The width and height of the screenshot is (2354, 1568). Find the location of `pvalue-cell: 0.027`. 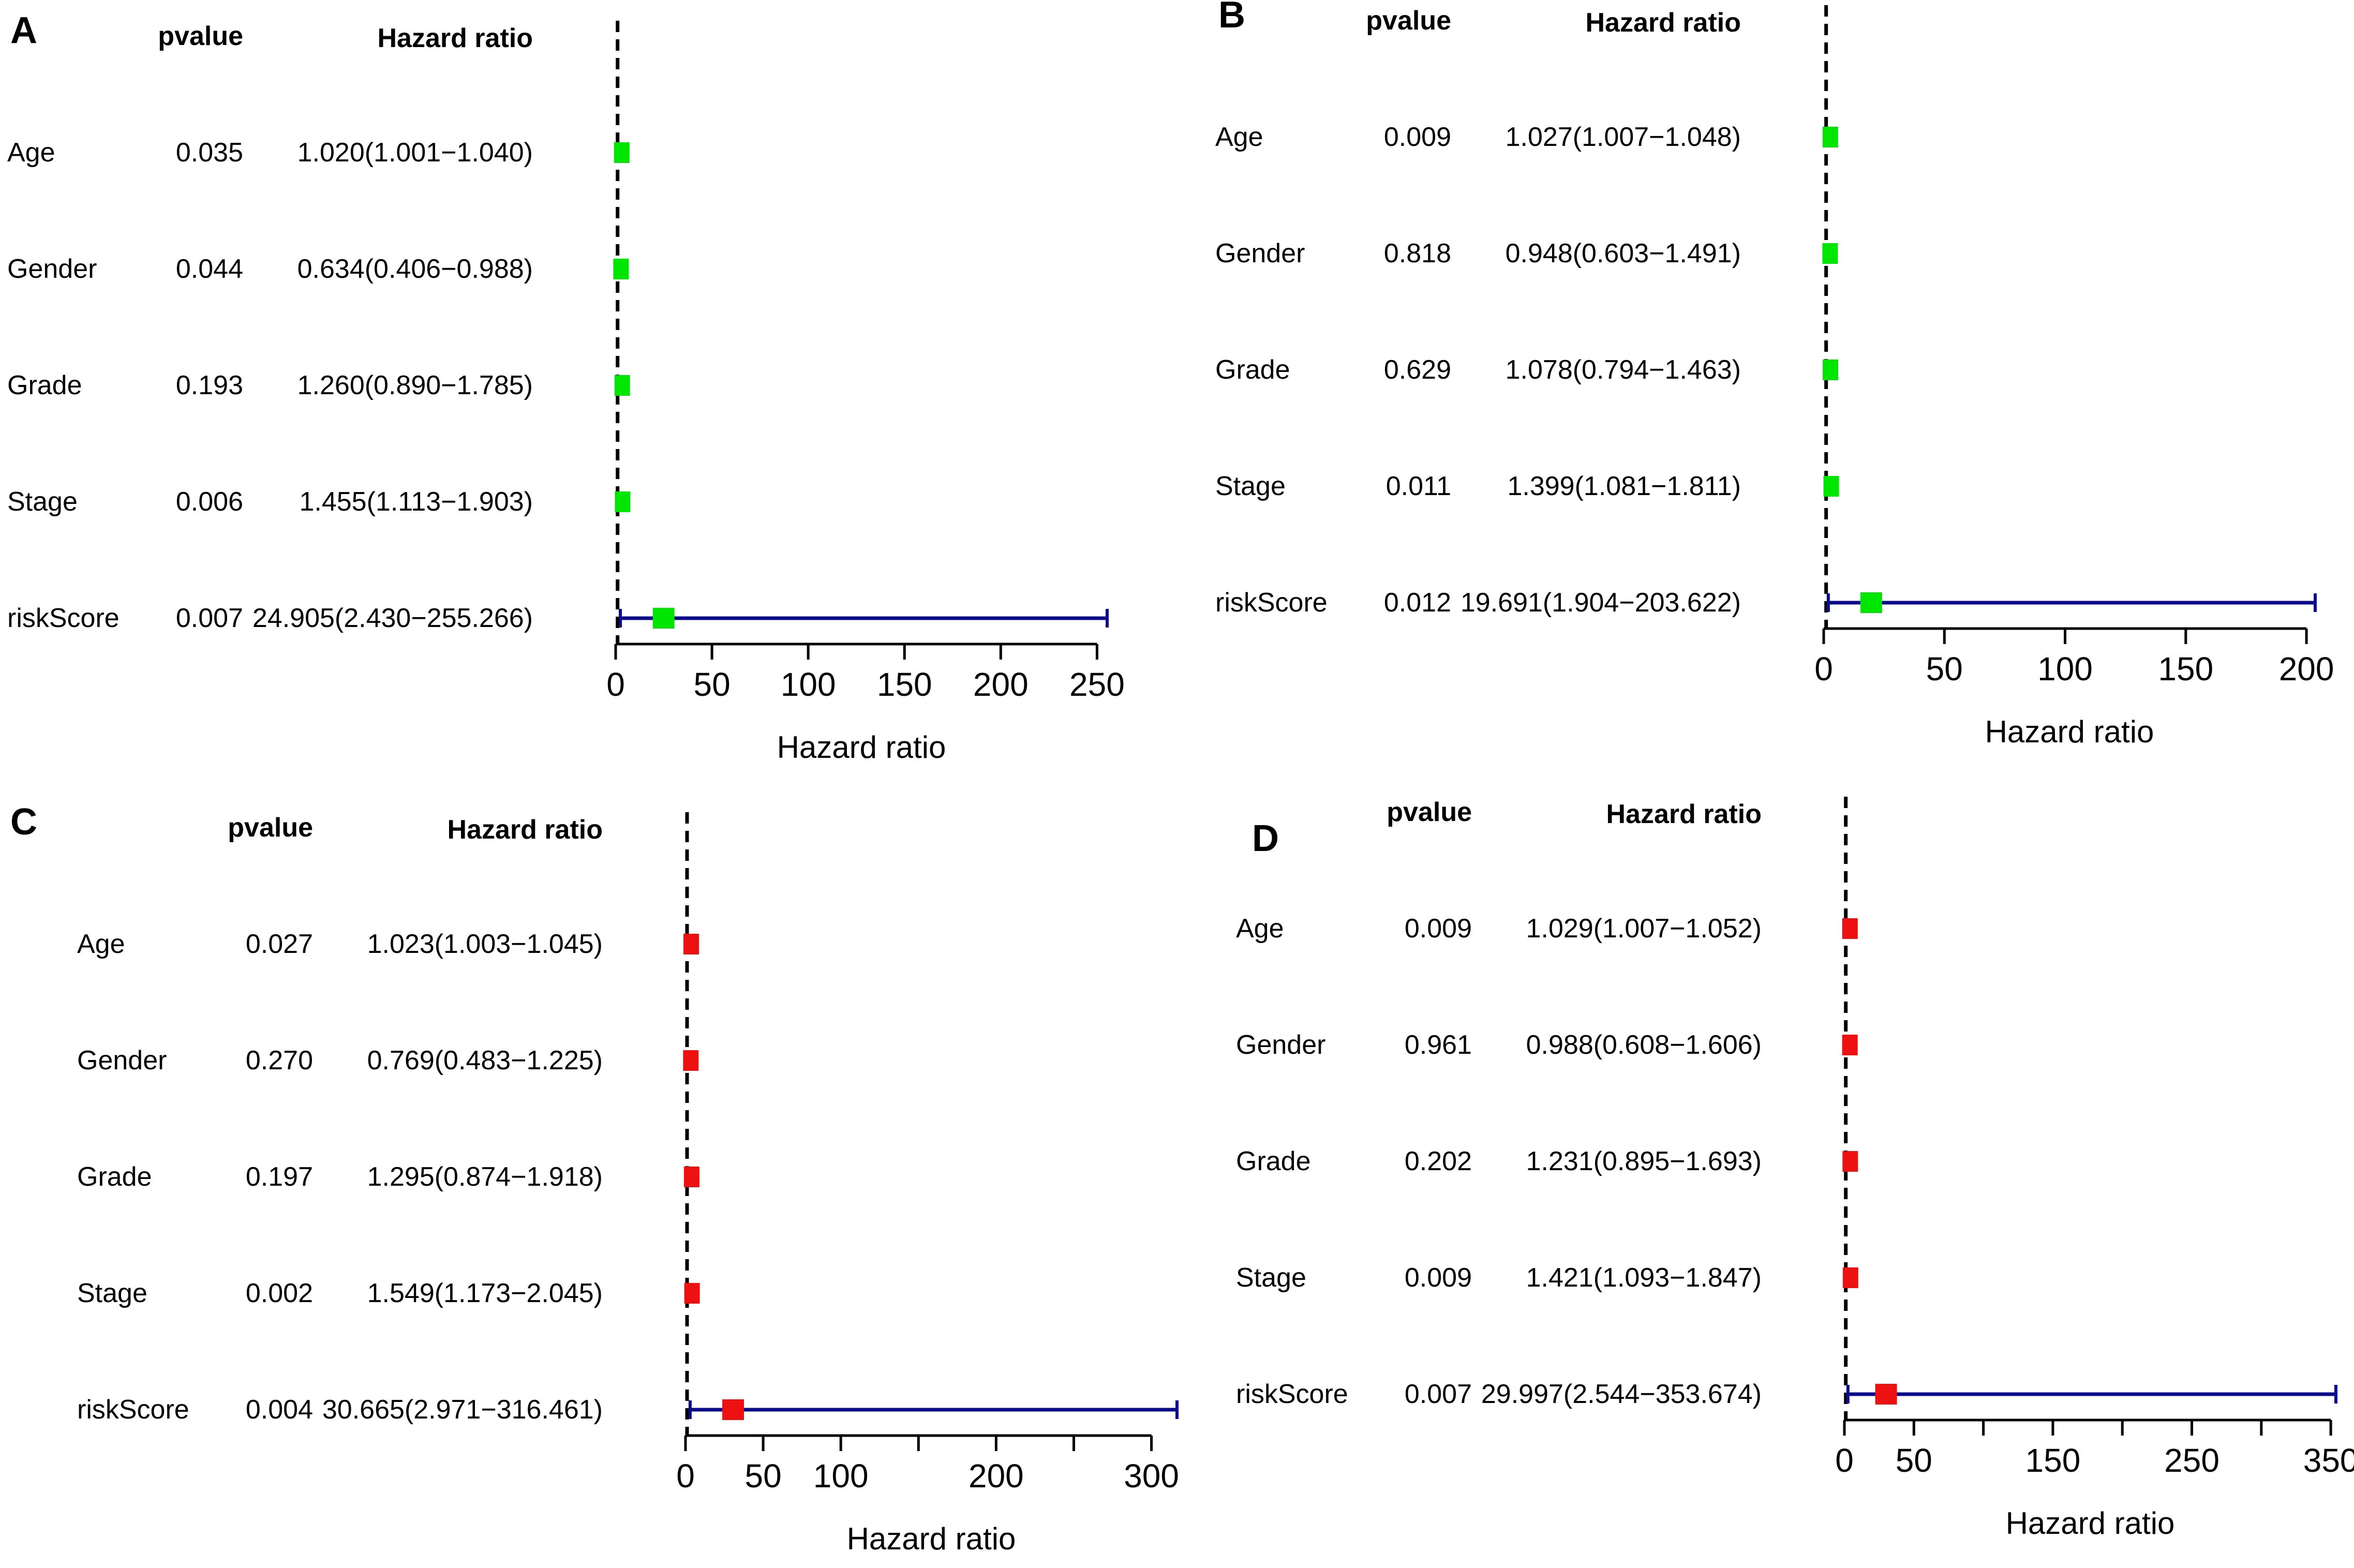

pvalue-cell: 0.027 is located at coordinates (279, 944).